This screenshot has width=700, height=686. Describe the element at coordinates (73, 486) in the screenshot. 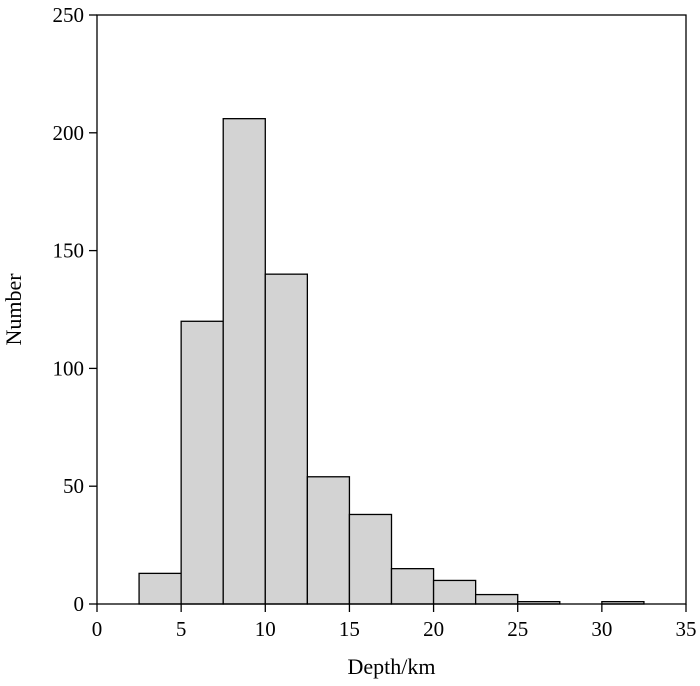

I see `y-tick-label-50: 50` at that location.